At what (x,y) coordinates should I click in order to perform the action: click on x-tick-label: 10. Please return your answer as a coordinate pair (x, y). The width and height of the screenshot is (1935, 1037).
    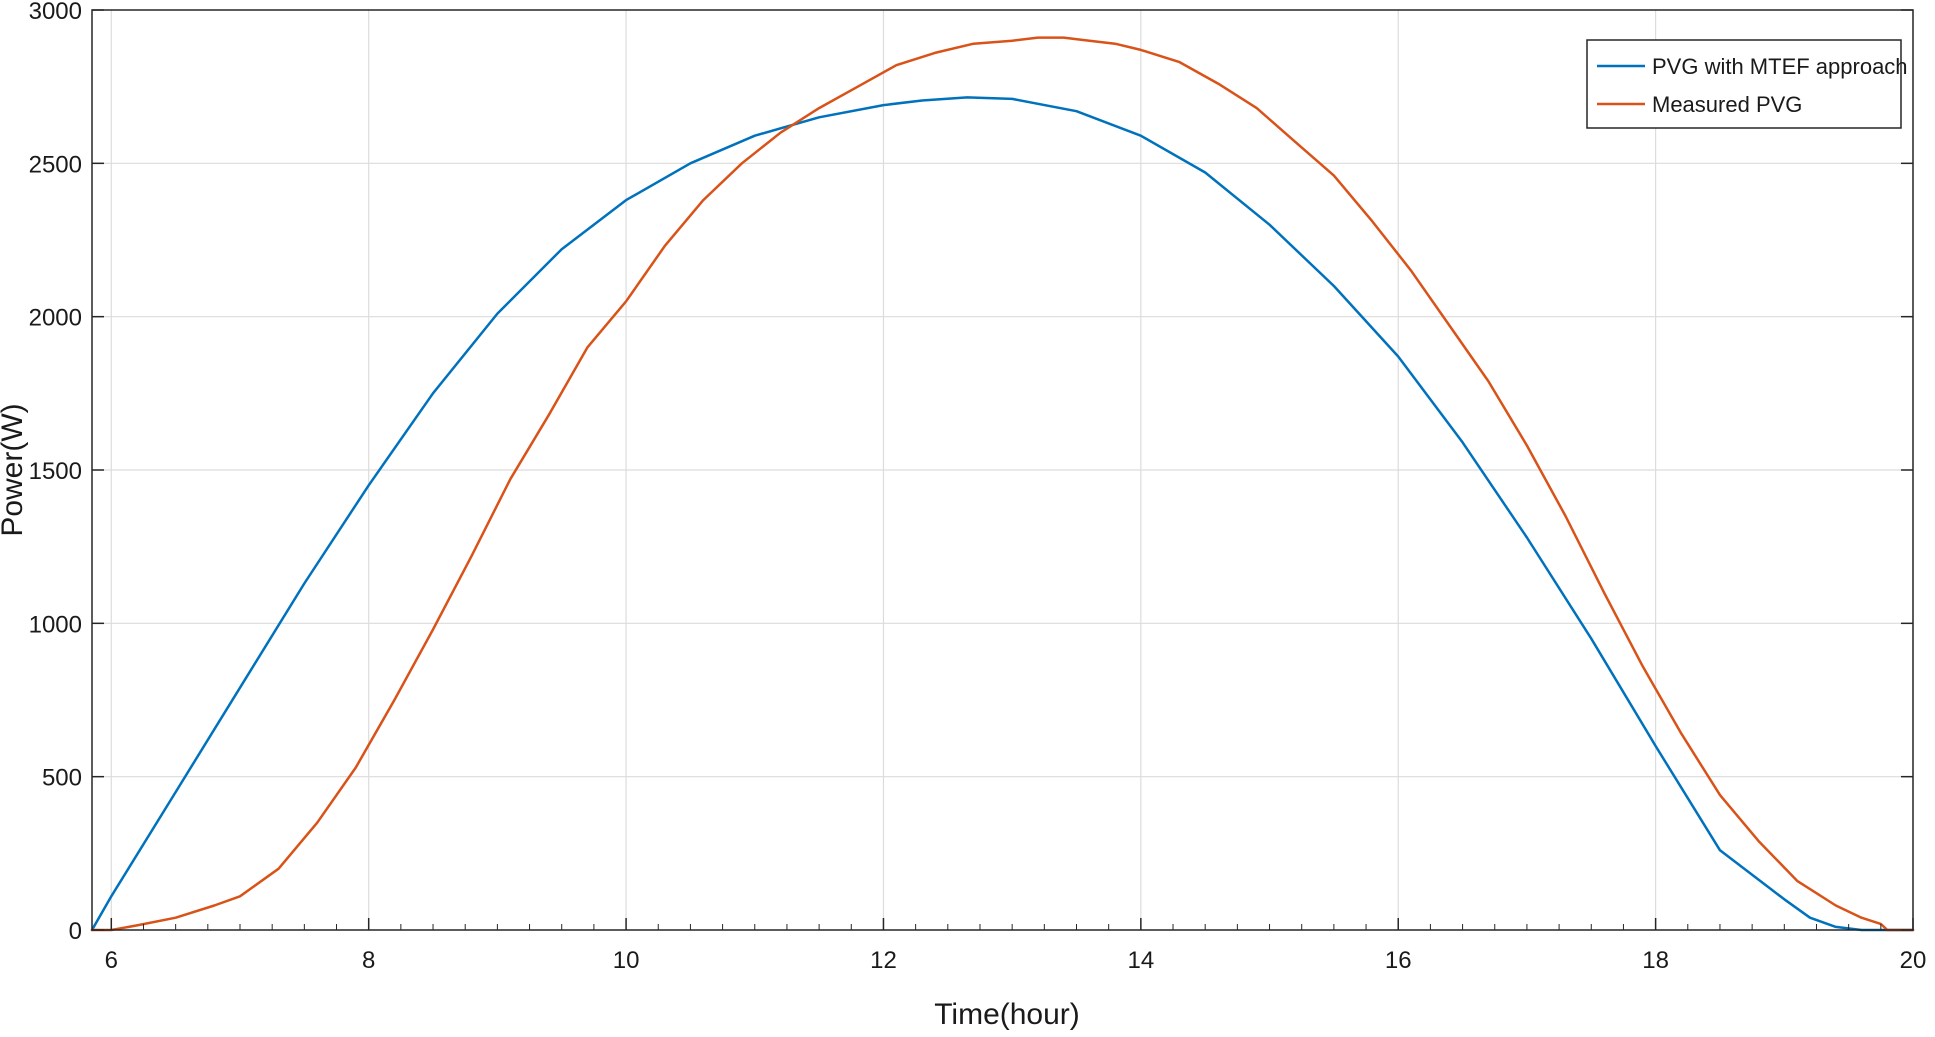
    Looking at the image, I should click on (626, 960).